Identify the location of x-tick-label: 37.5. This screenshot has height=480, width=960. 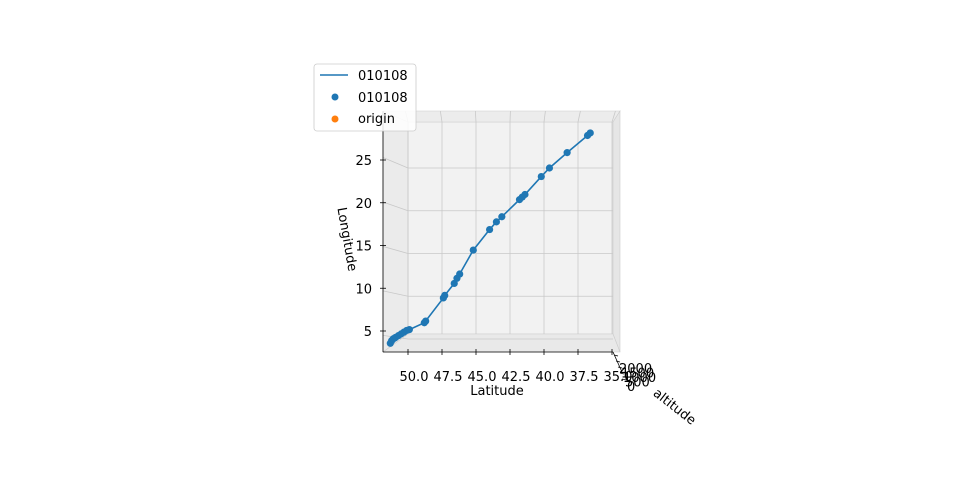
(584, 377).